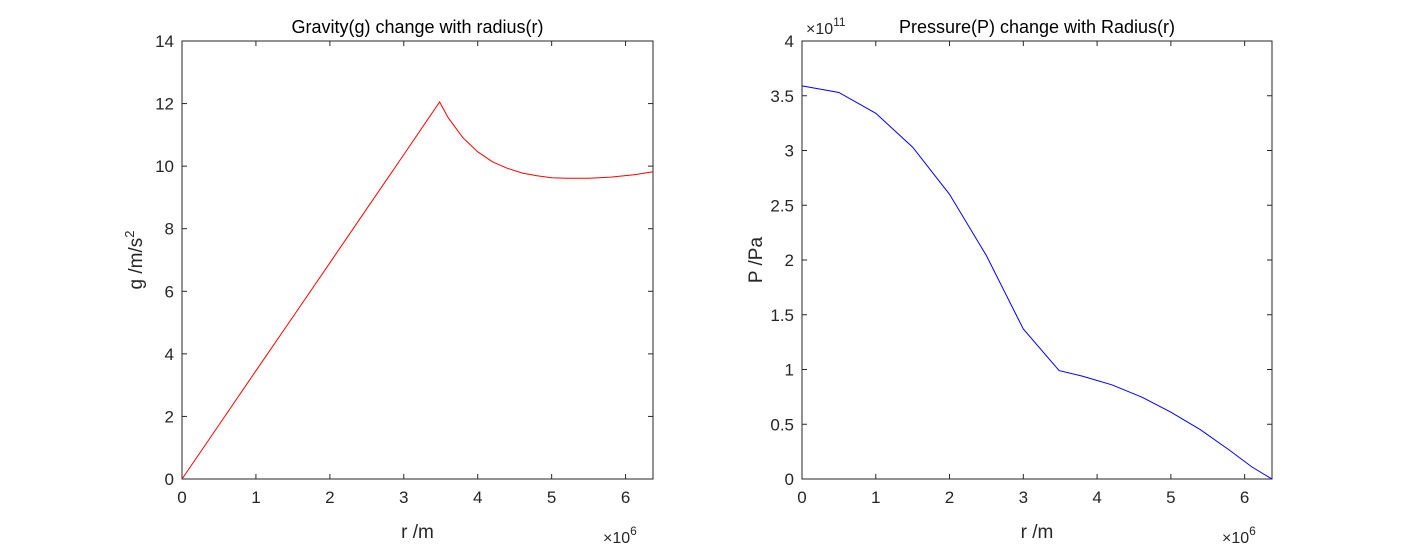 The image size is (1406, 547). Describe the element at coordinates (789, 479) in the screenshot. I see `right-ytick-label: 0` at that location.